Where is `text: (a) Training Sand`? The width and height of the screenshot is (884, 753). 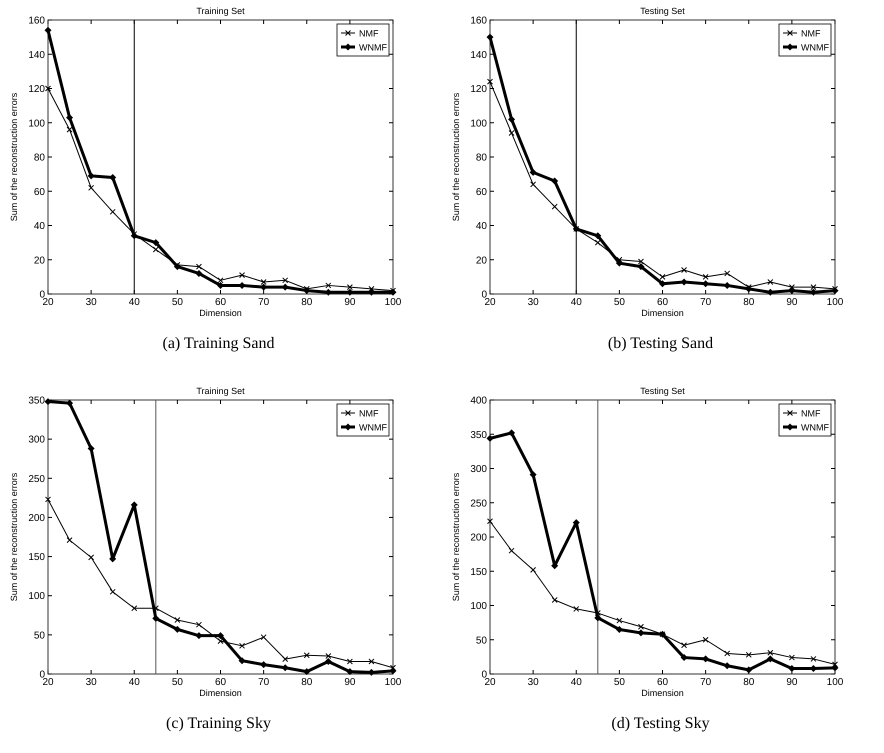
text: (a) Training Sand is located at coordinates (218, 343).